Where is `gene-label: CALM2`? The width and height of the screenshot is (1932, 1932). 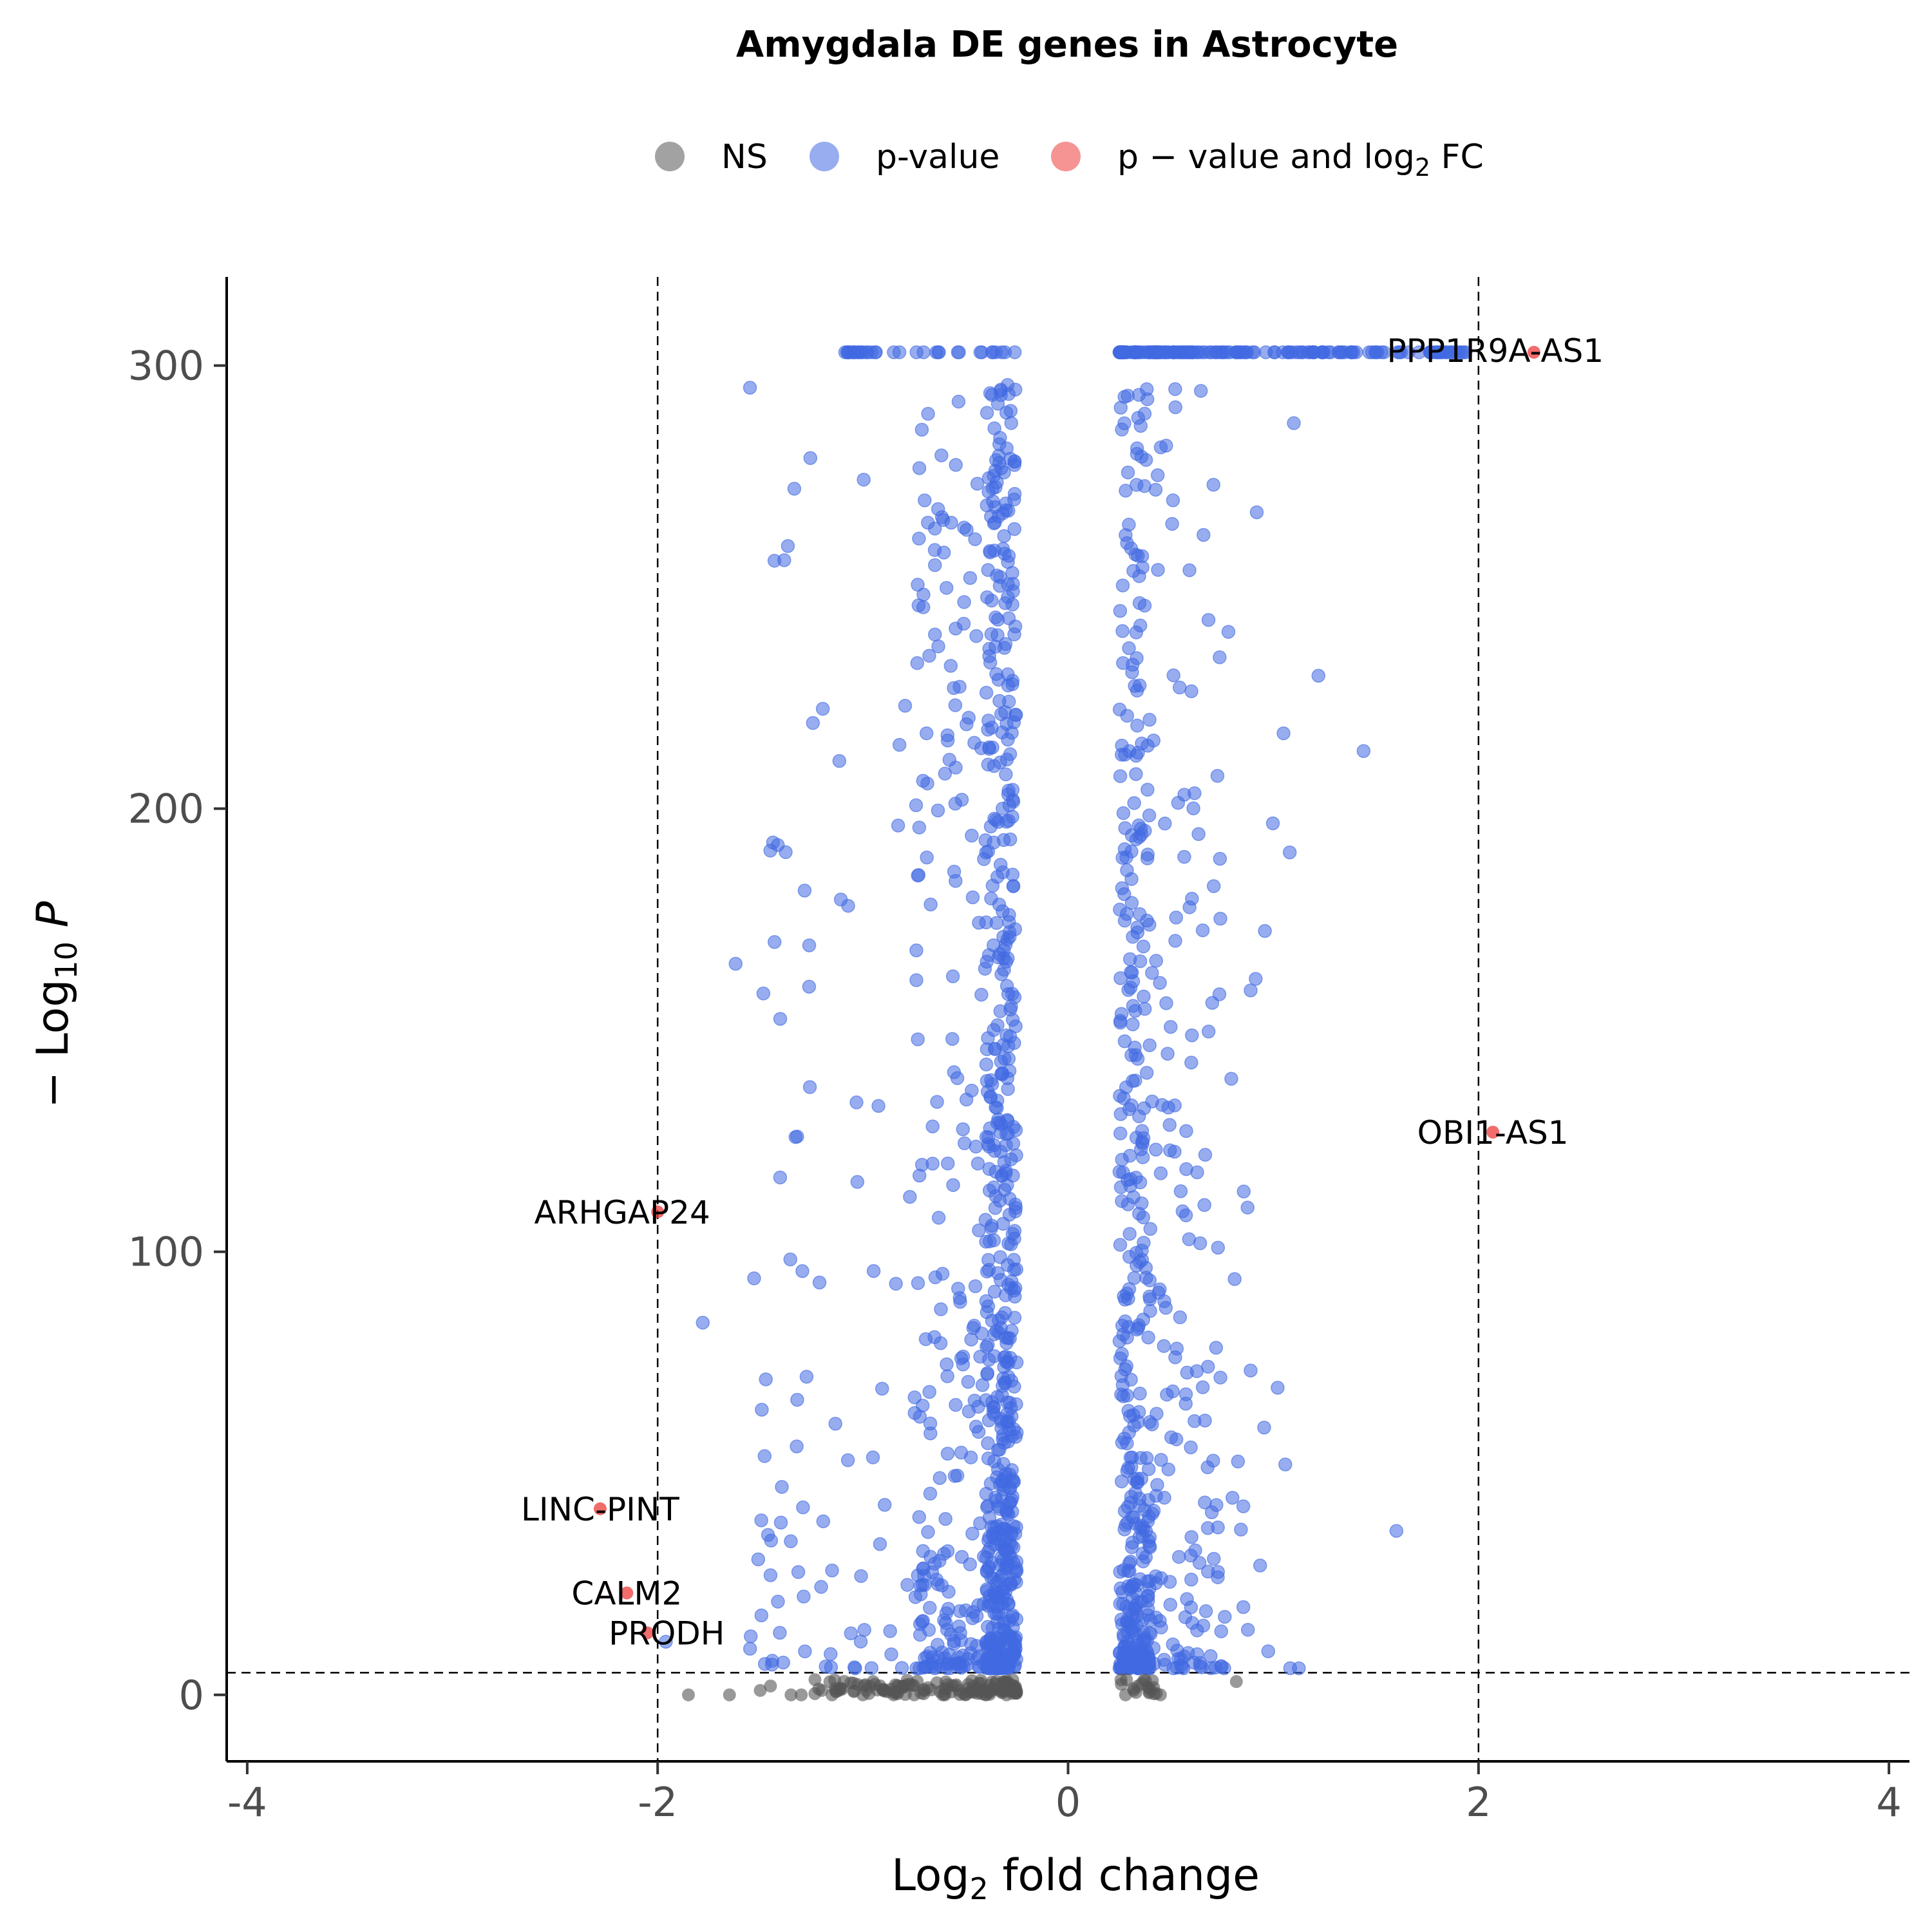 gene-label: CALM2 is located at coordinates (626, 1594).